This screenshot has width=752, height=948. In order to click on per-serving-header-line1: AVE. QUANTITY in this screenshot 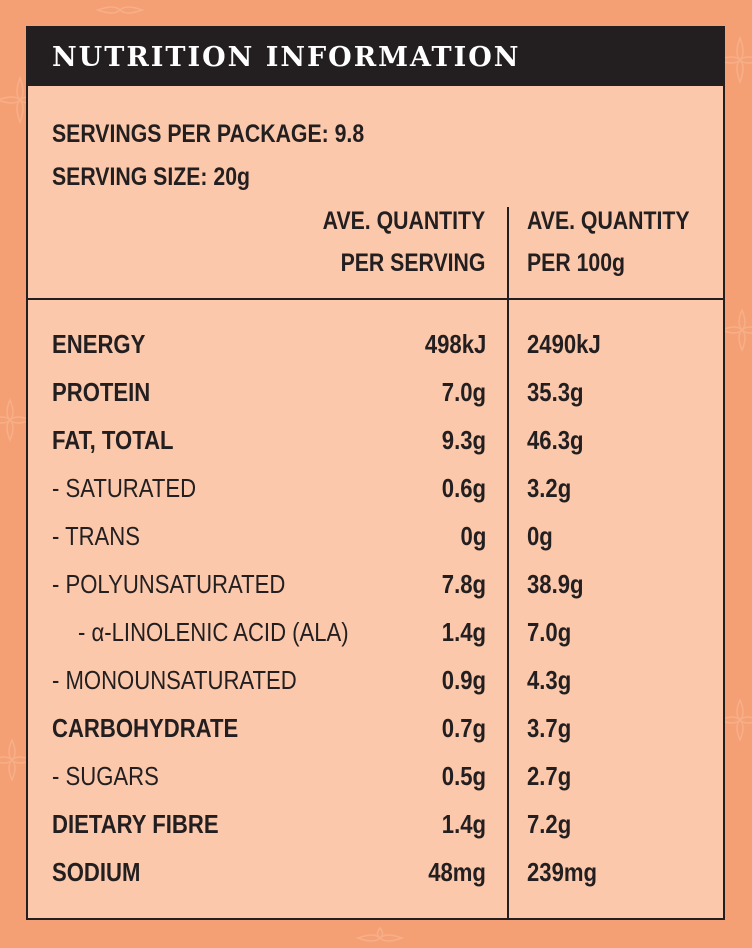, I will do `click(403, 221)`.